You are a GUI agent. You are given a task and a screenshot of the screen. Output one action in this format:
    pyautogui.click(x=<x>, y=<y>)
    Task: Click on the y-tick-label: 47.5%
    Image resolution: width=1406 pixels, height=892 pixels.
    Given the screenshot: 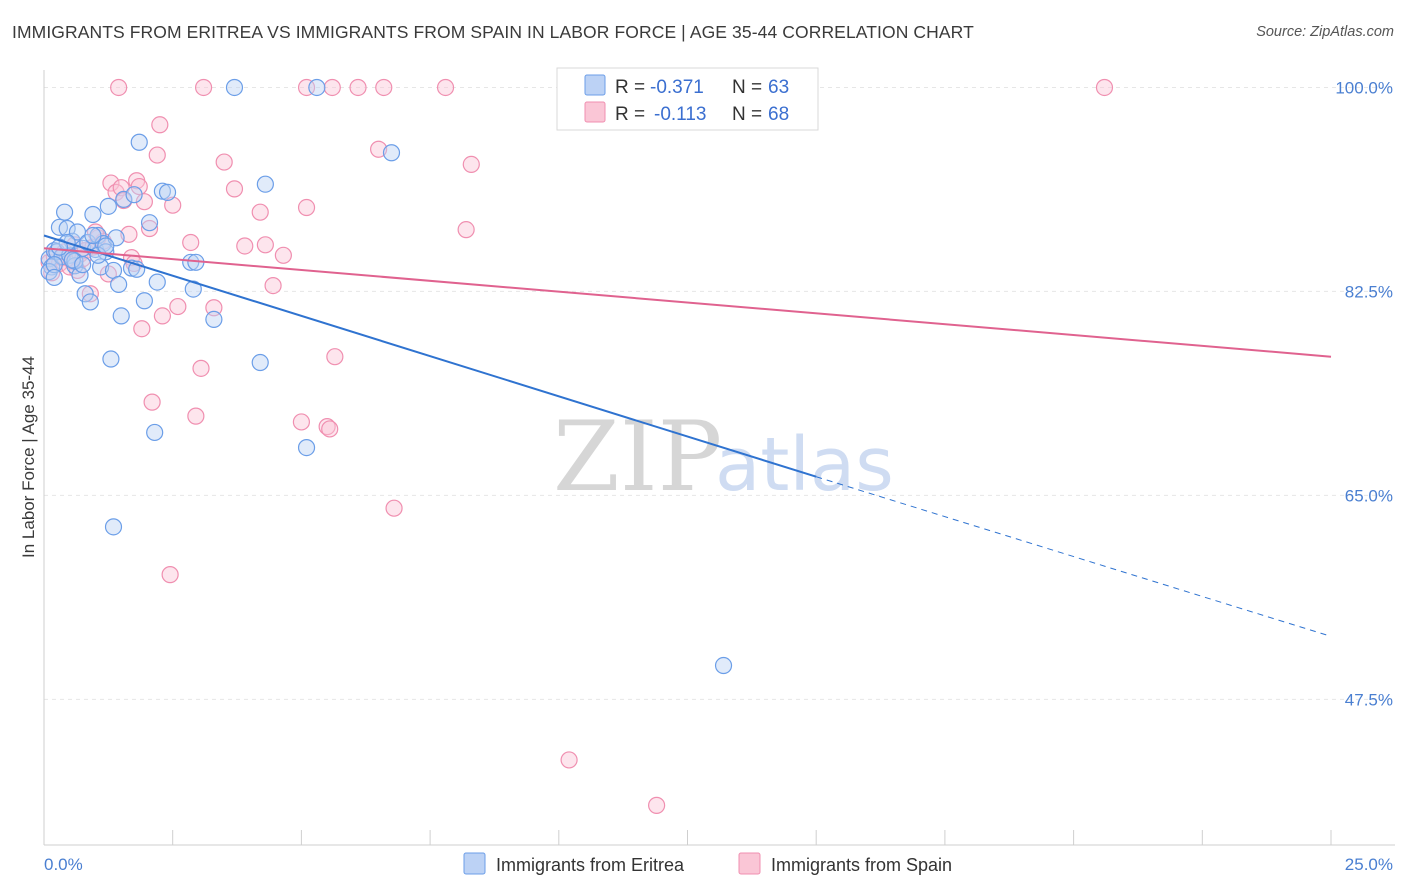 What is the action you would take?
    pyautogui.click(x=1369, y=699)
    